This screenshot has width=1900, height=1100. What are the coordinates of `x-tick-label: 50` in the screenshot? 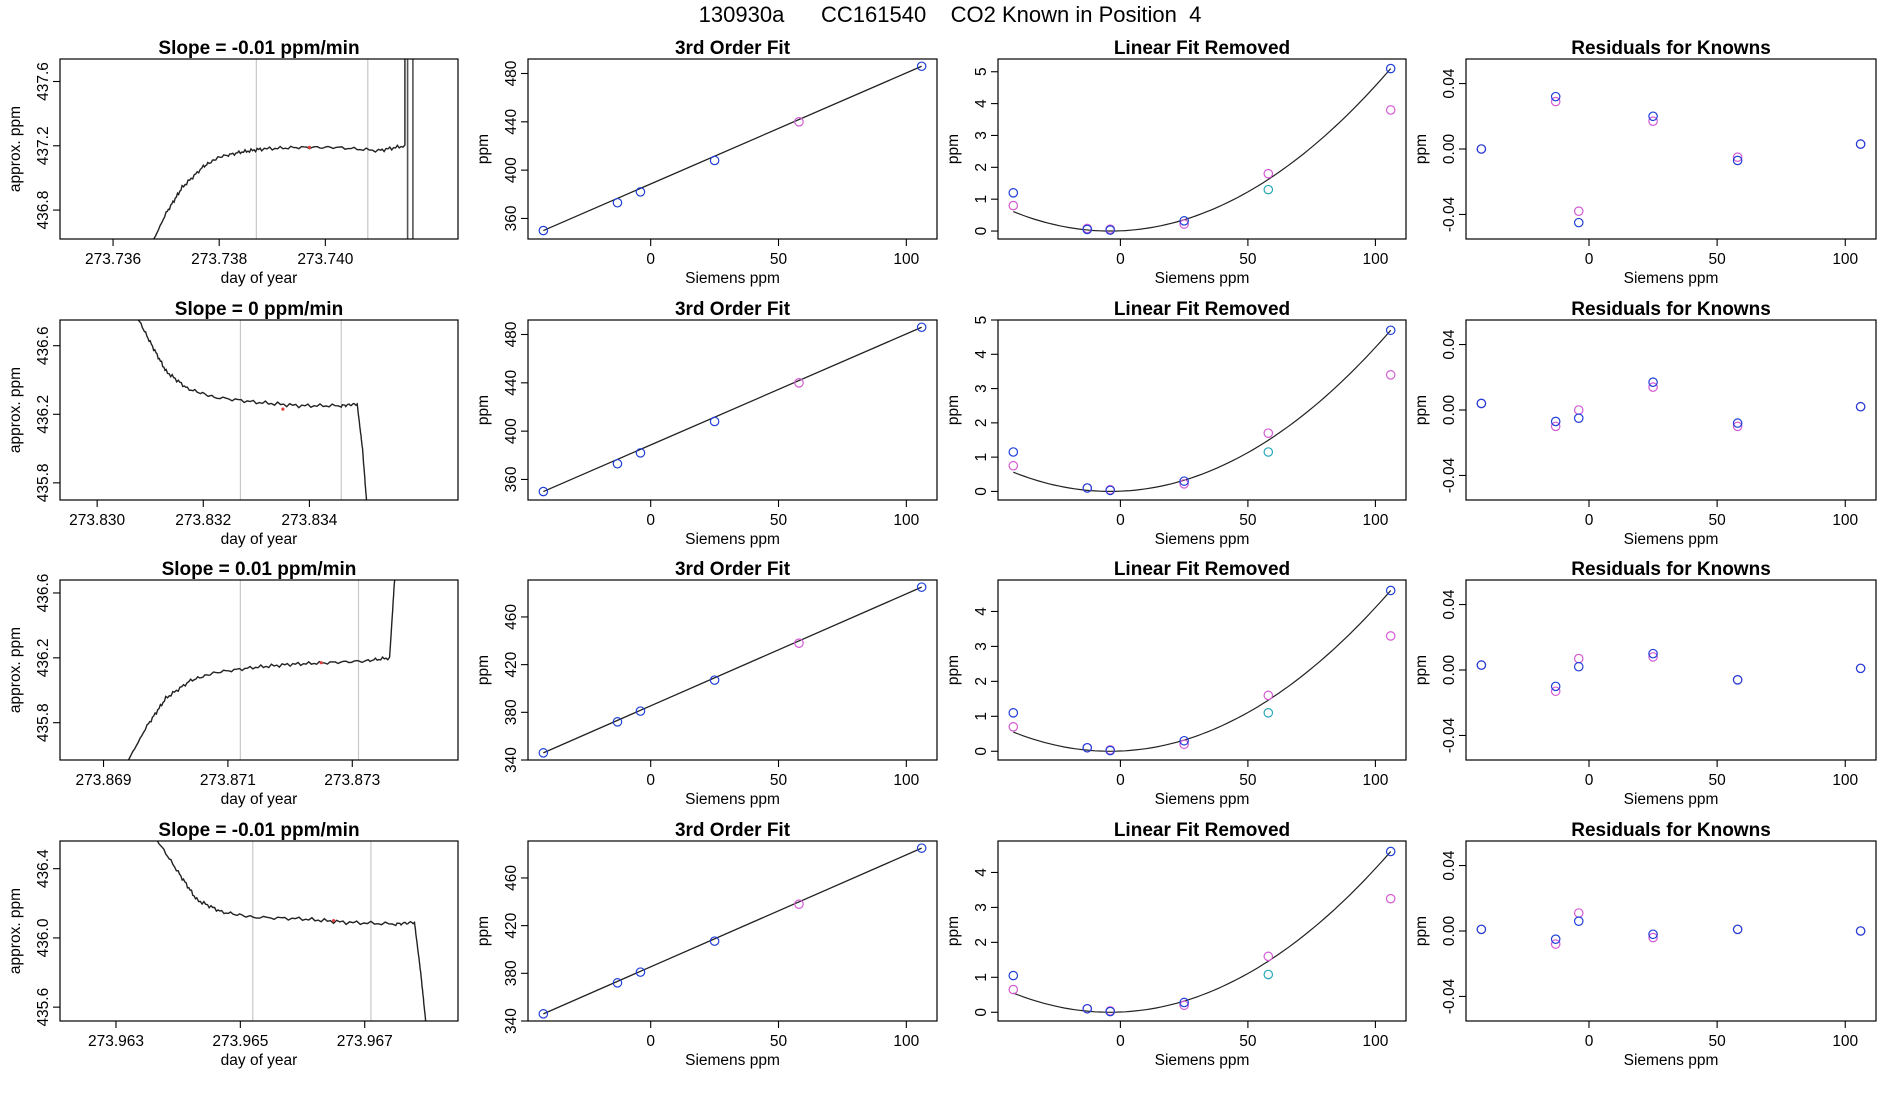 It's located at (1718, 780).